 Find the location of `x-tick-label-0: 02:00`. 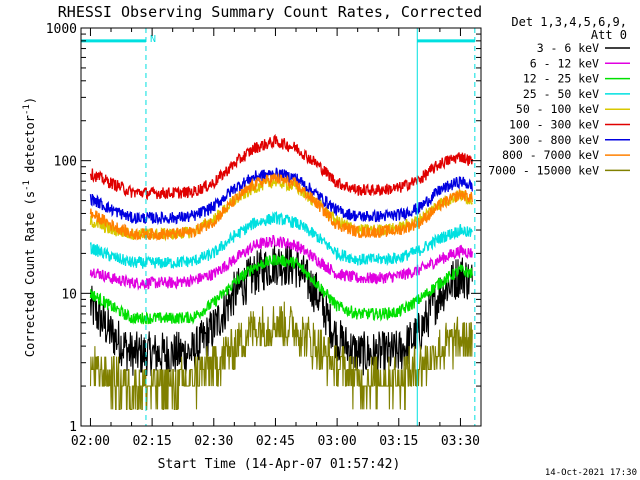

x-tick-label-0: 02:00 is located at coordinates (90, 441).